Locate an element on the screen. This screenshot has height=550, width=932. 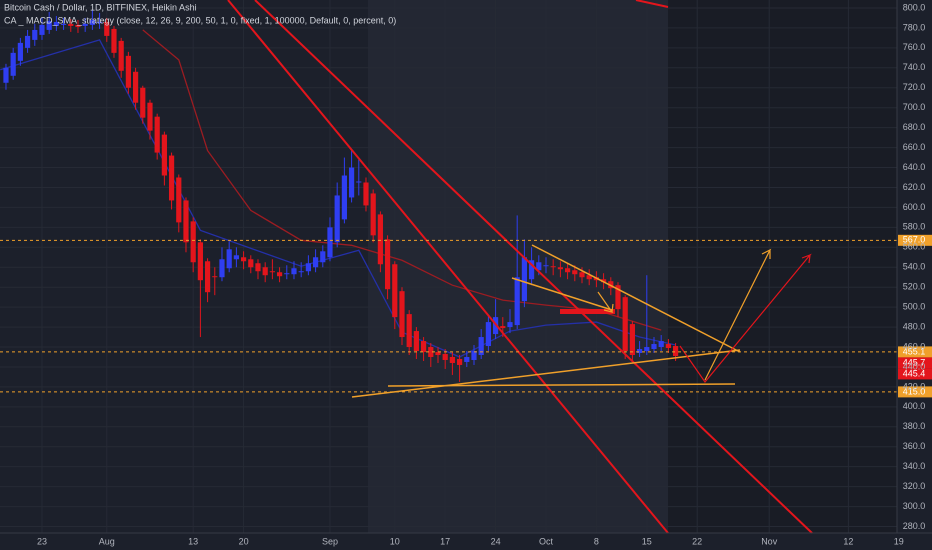
y-tick-label: 340.0 is located at coordinates (914, 466).